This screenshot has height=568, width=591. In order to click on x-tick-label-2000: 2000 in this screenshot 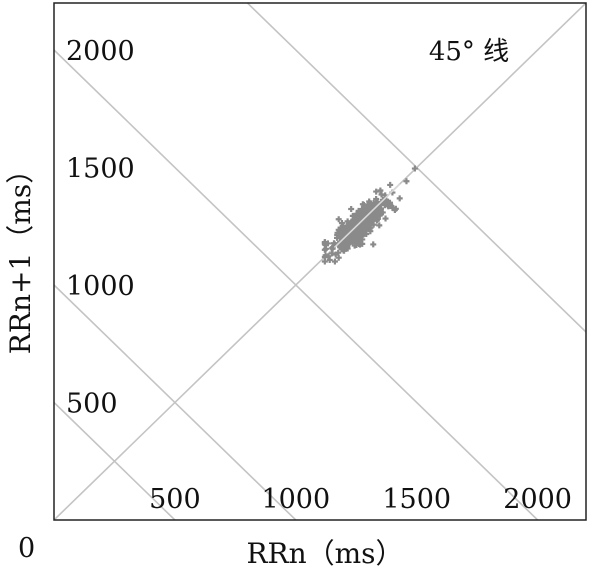, I will do `click(537, 499)`.